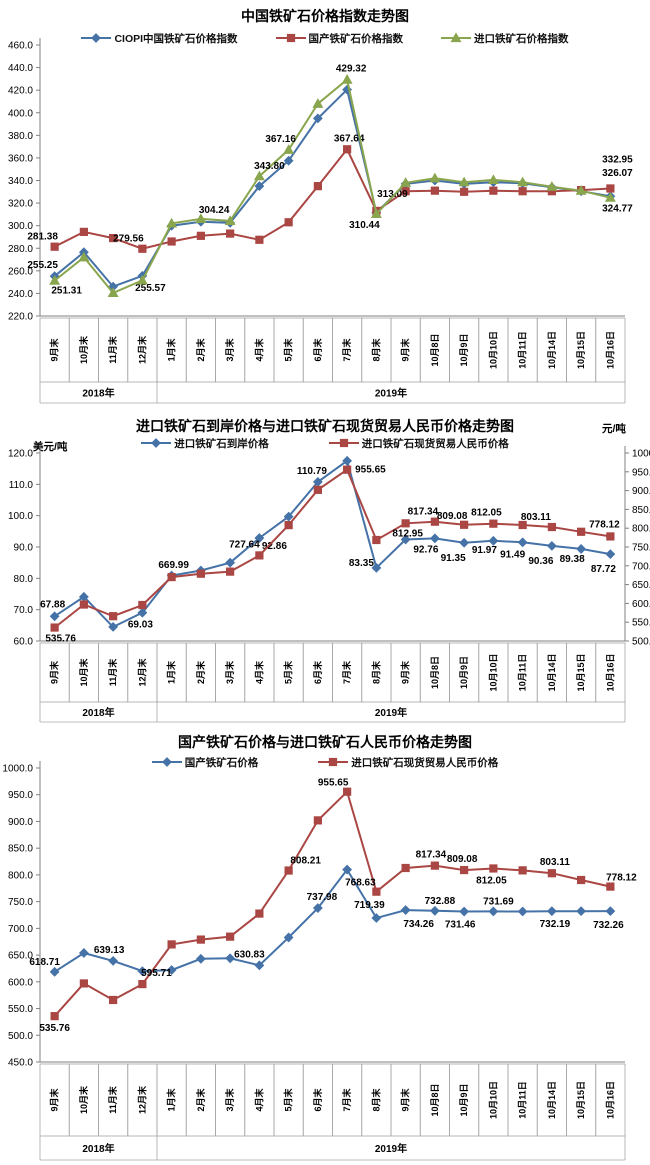 The height and width of the screenshot is (1165, 650). Describe the element at coordinates (325, 16) in the screenshot. I see `chart1-title: 中国铁矿石价格指数走势图` at that location.